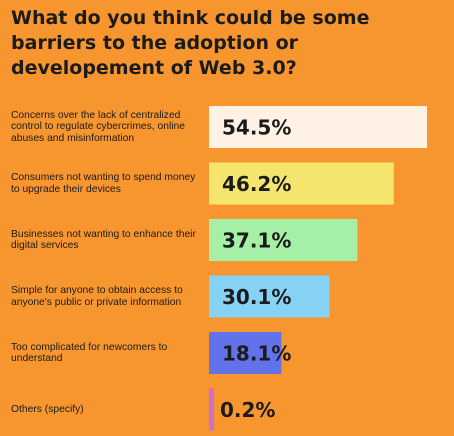  Describe the element at coordinates (256, 184) in the screenshot. I see `value-label-2: 46.2%` at that location.